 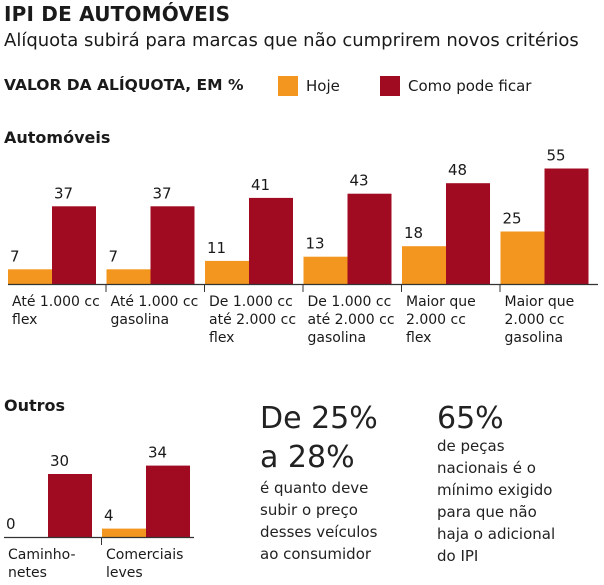 I want to click on note-price-text-line-2: subir o preço, so click(x=309, y=510).